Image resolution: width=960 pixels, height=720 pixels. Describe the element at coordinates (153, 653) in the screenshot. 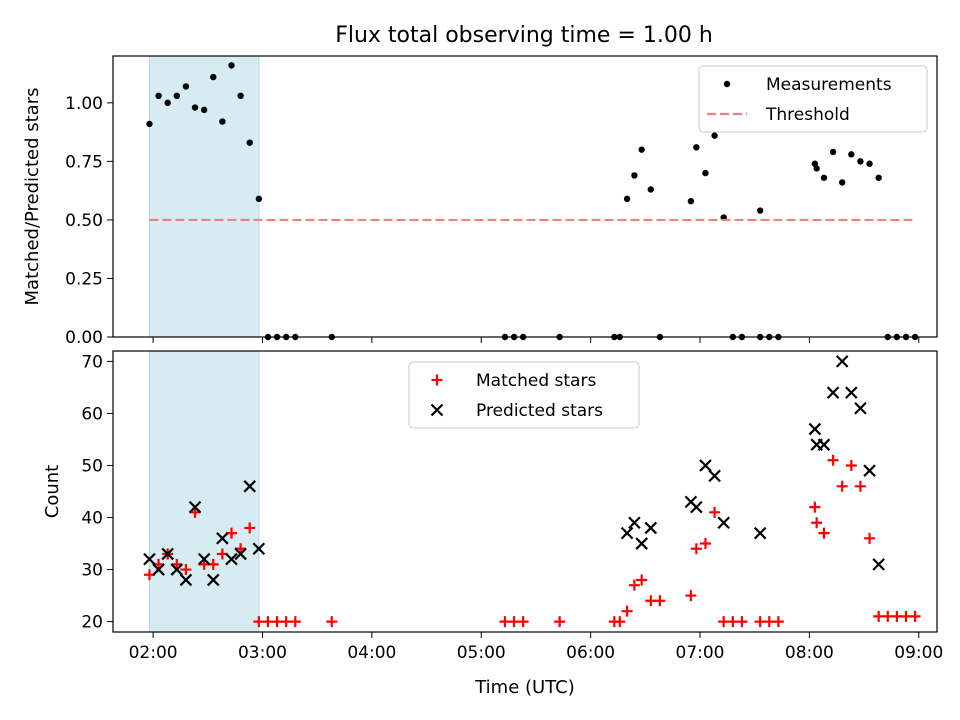

I see `x-tick-label: 02:00` at that location.